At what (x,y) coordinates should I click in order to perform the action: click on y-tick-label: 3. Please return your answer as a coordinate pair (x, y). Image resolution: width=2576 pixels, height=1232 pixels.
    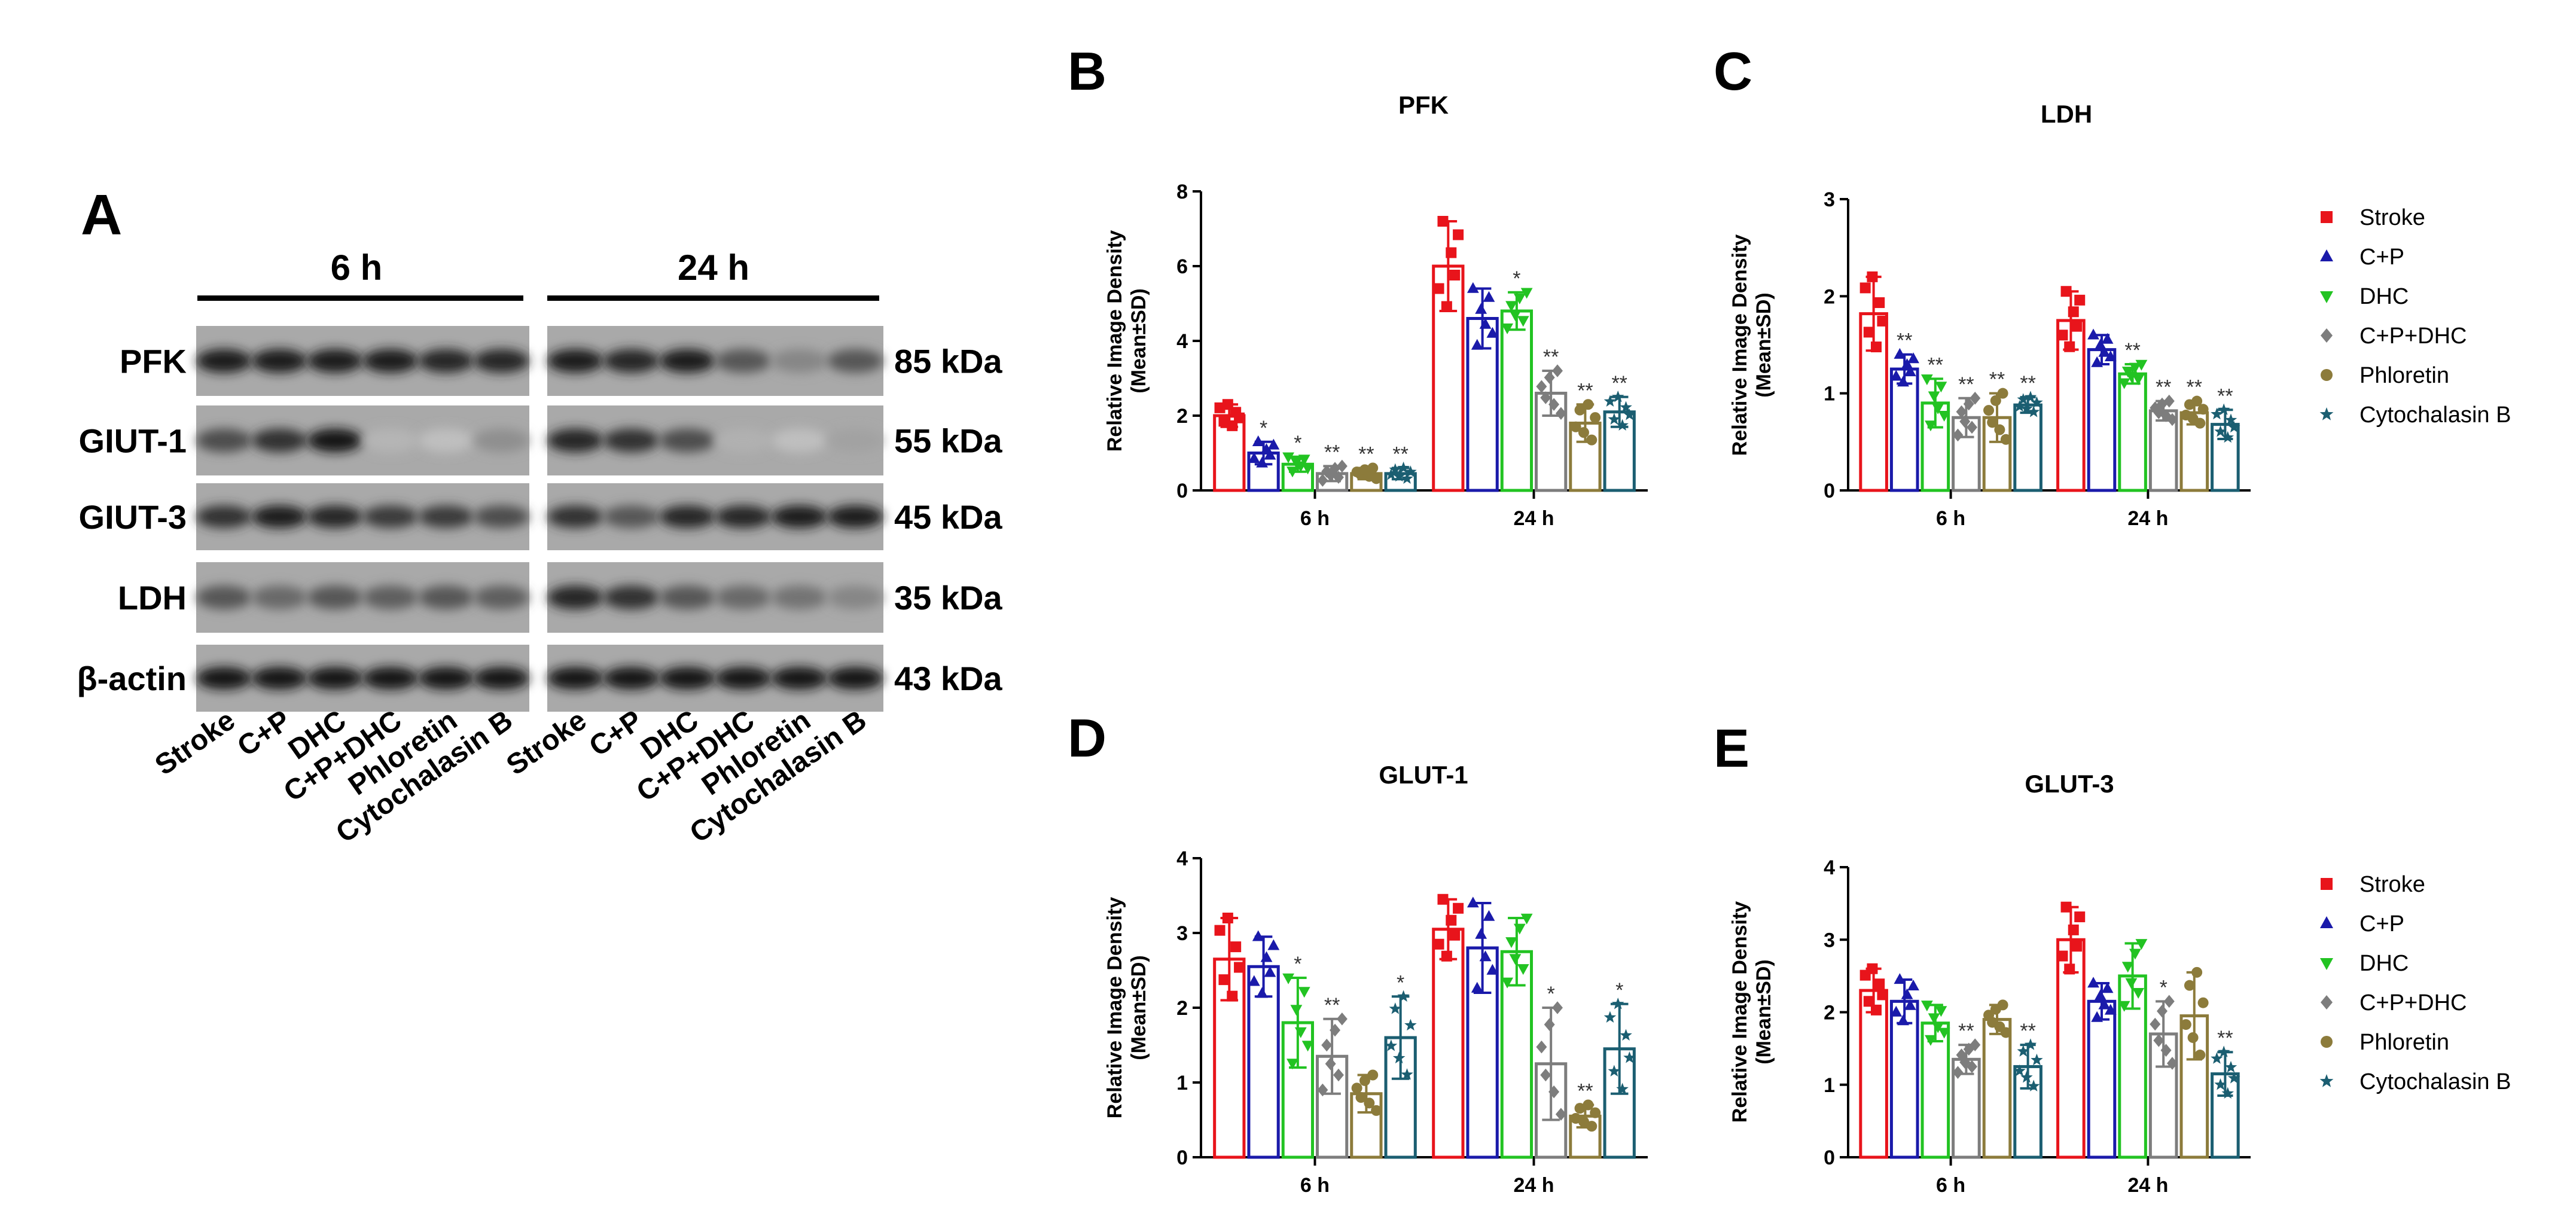
    Looking at the image, I should click on (1830, 199).